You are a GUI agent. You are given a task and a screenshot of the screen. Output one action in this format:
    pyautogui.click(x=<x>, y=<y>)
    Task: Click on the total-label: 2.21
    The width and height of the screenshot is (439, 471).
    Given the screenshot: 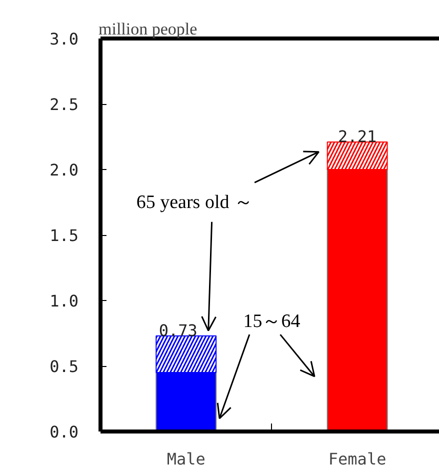 What is the action you would take?
    pyautogui.click(x=357, y=136)
    